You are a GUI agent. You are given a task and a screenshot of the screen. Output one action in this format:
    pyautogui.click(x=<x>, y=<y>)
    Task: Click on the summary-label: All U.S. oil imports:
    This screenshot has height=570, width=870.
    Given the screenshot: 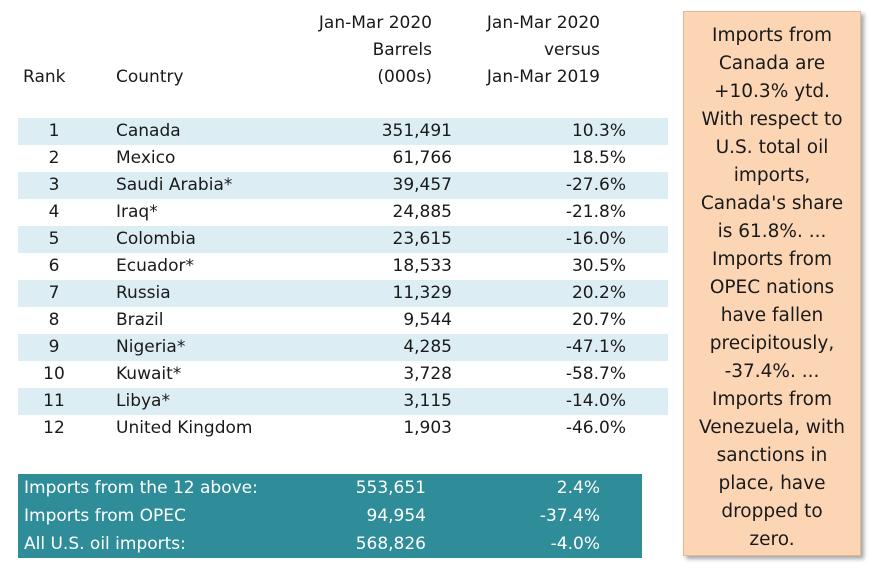 What is the action you would take?
    pyautogui.click(x=105, y=544)
    